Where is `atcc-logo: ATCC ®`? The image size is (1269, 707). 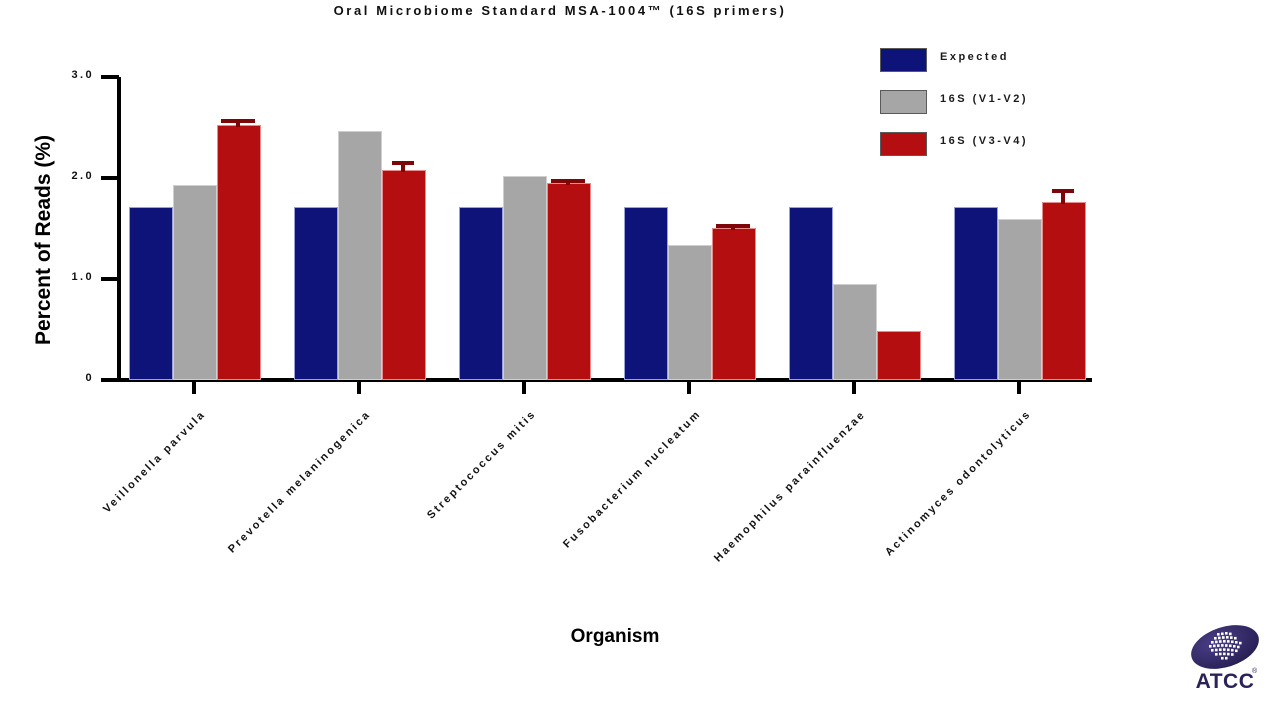
atcc-logo: ATCC ® is located at coordinates (1225, 662).